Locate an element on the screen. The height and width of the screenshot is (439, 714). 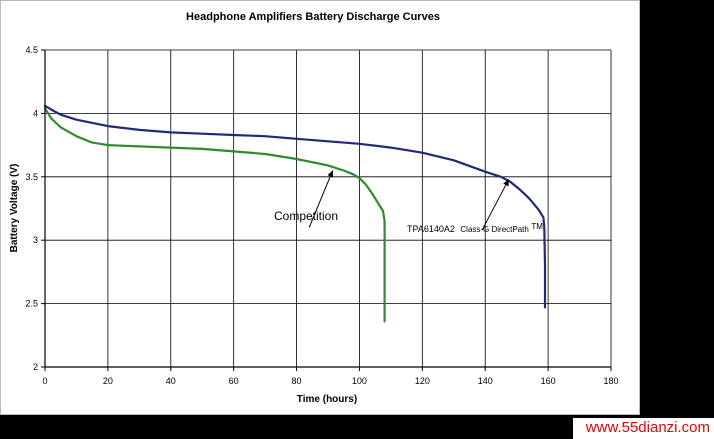
x-tick-label: 100 is located at coordinates (359, 381).